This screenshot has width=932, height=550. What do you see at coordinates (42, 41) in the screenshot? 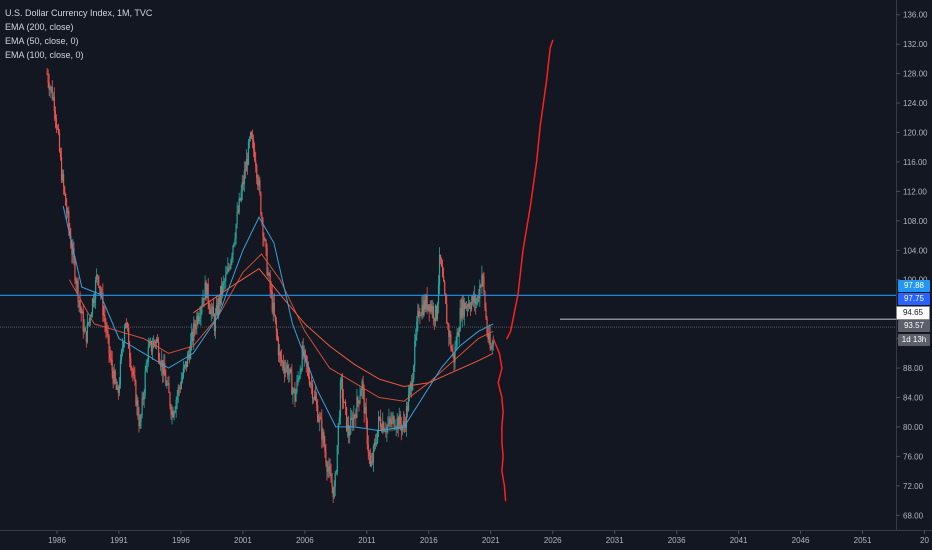
I see `indicator-ema50-label: EMA (50, close, 0)` at bounding box center [42, 41].